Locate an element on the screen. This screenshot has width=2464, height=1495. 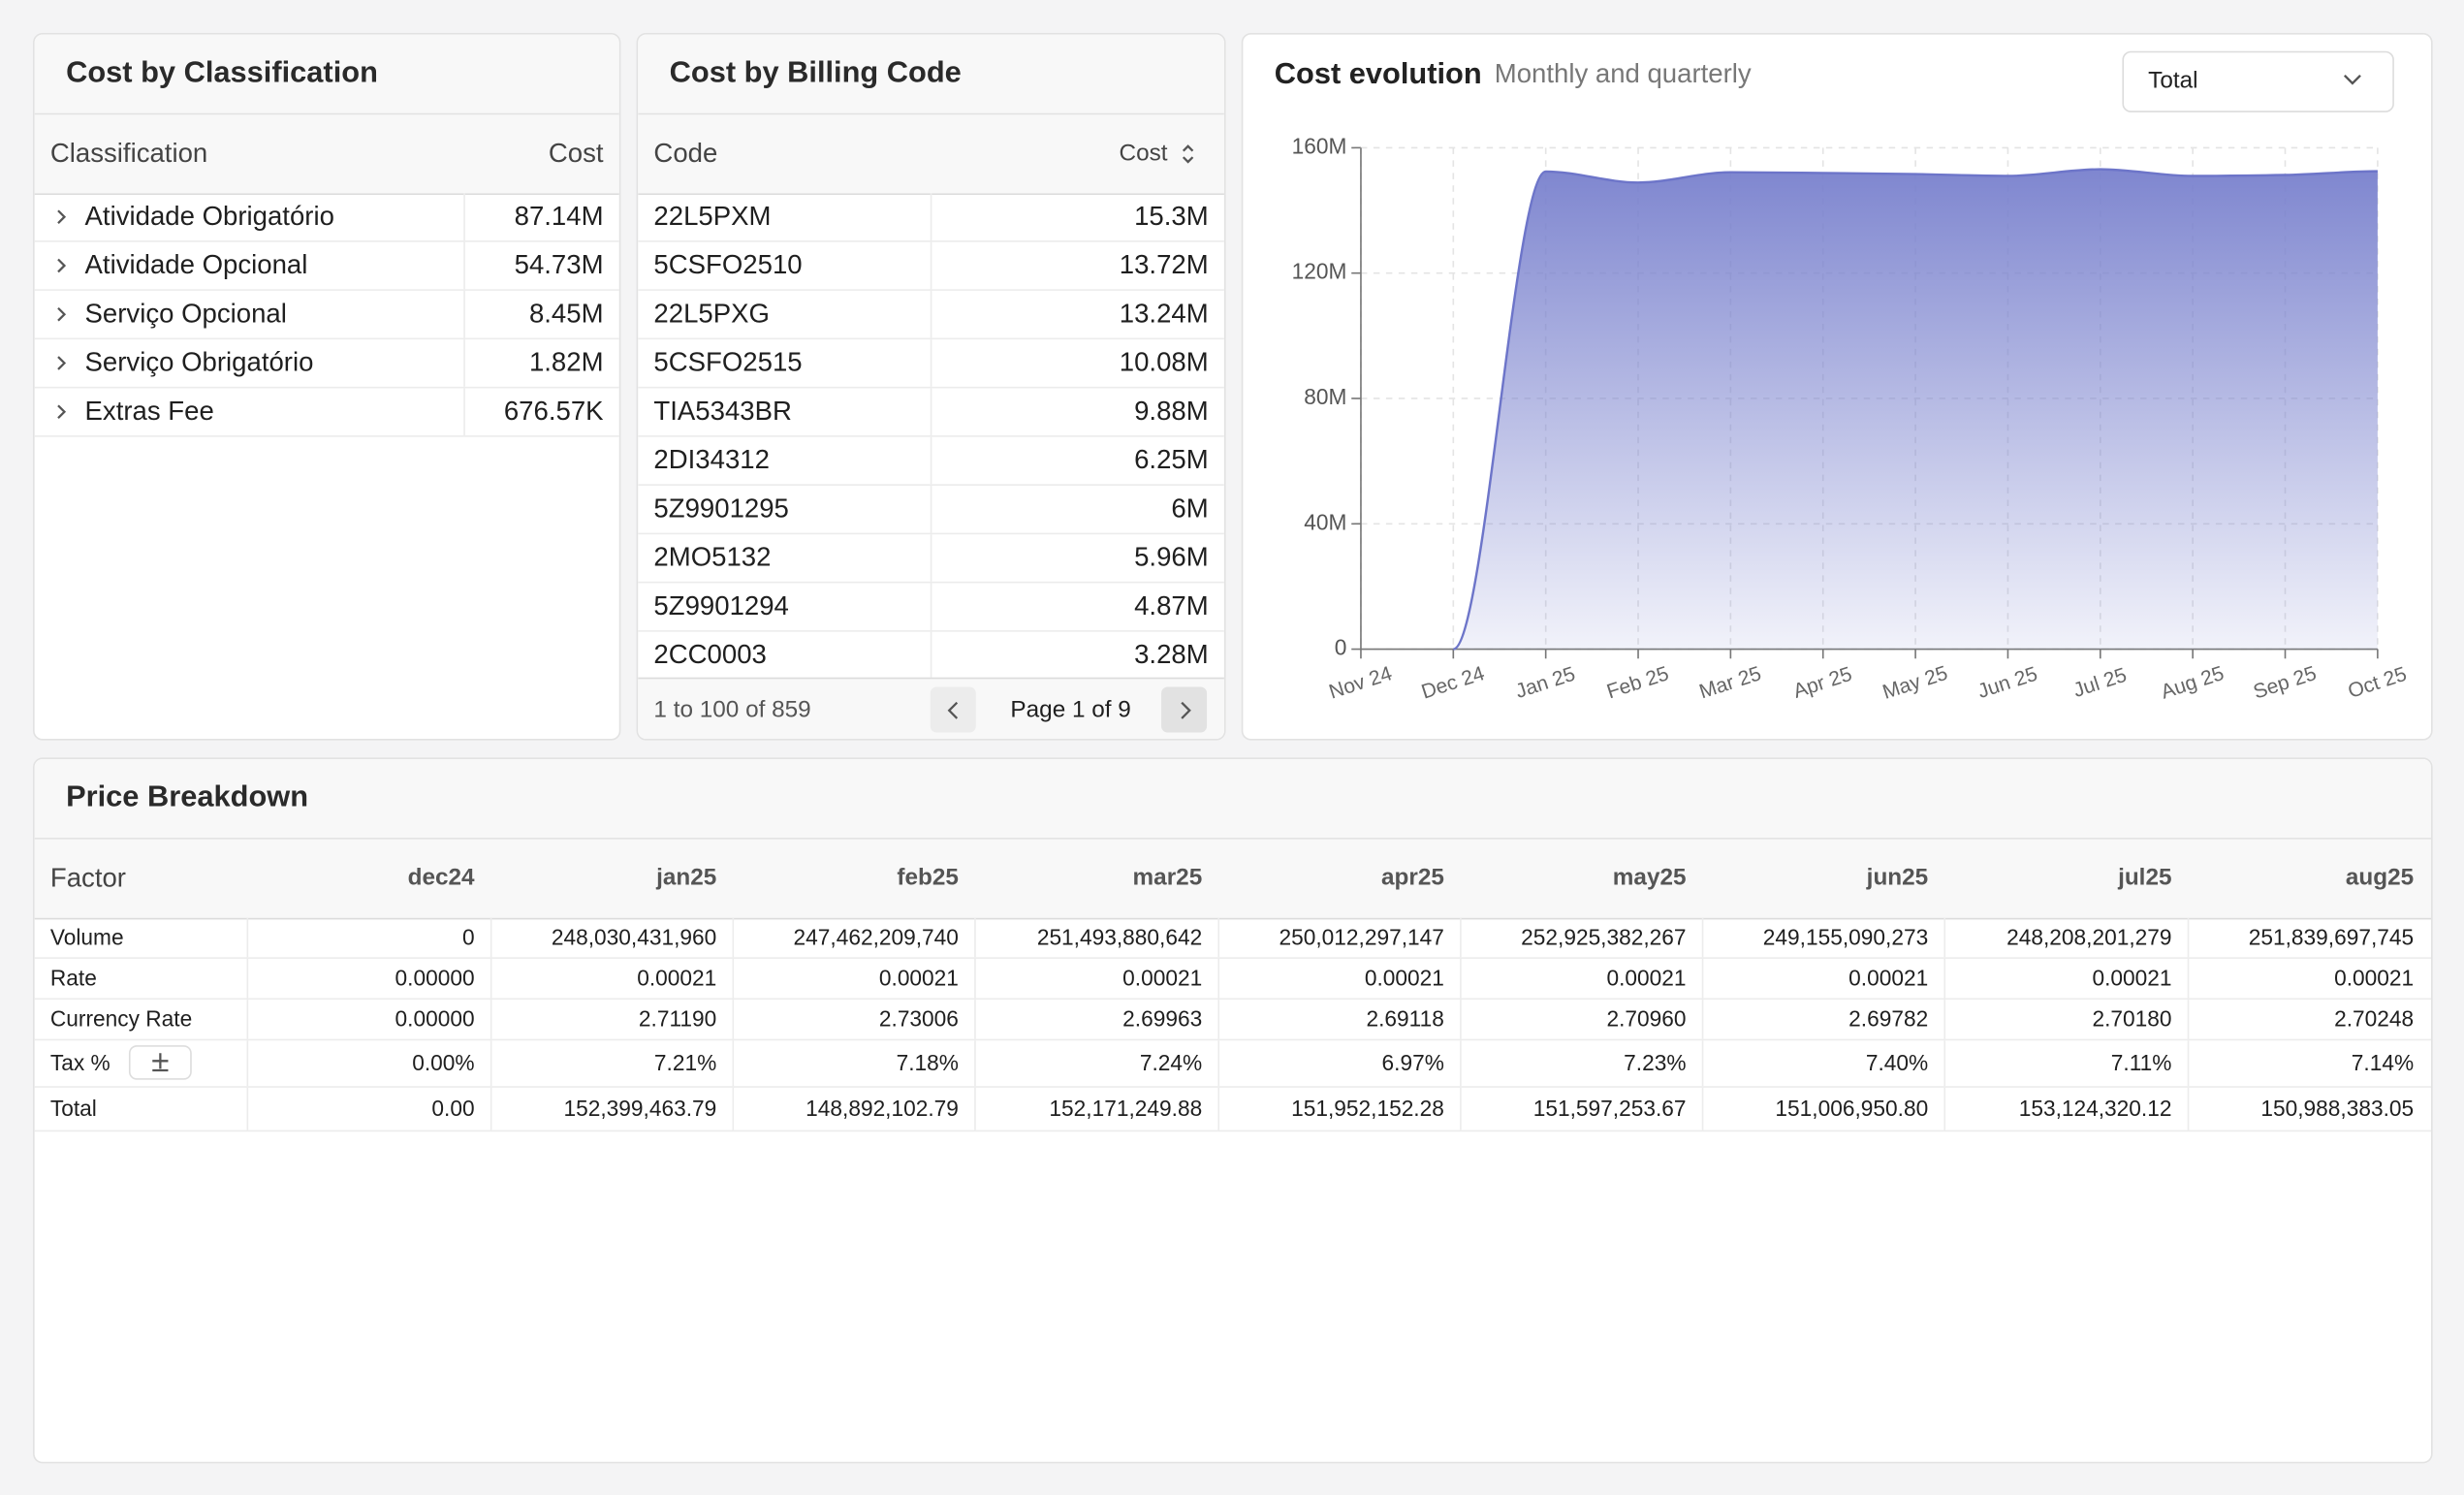
classification-name: Atividade Obrigatório is located at coordinates (209, 217).